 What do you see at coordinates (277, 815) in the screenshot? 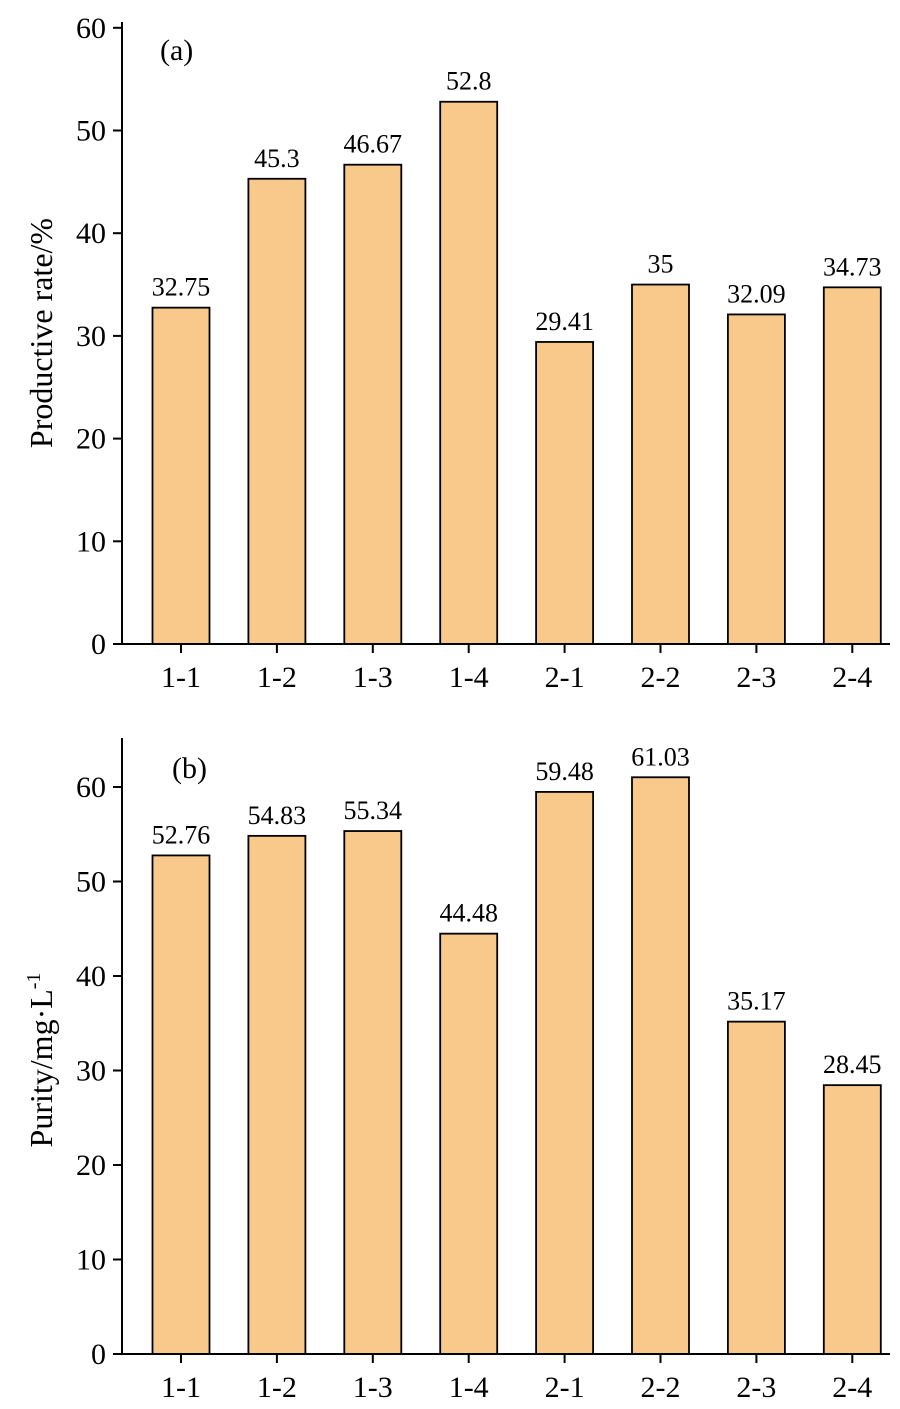
I see `data-label-1-2: 54.83` at bounding box center [277, 815].